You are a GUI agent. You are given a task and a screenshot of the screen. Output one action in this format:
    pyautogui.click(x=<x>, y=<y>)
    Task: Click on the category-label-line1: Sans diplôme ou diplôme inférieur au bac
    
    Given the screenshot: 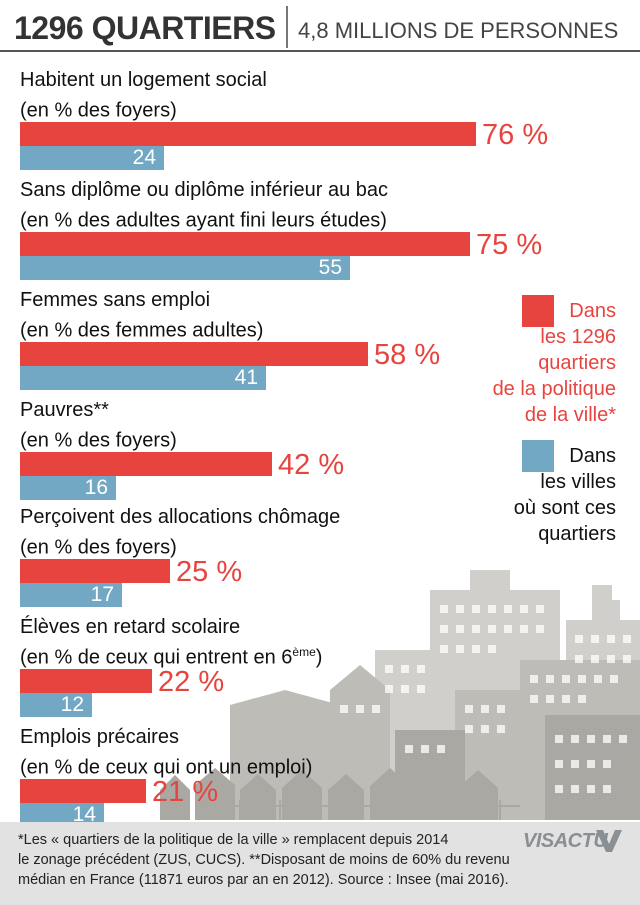 What is the action you would take?
    pyautogui.click(x=204, y=190)
    